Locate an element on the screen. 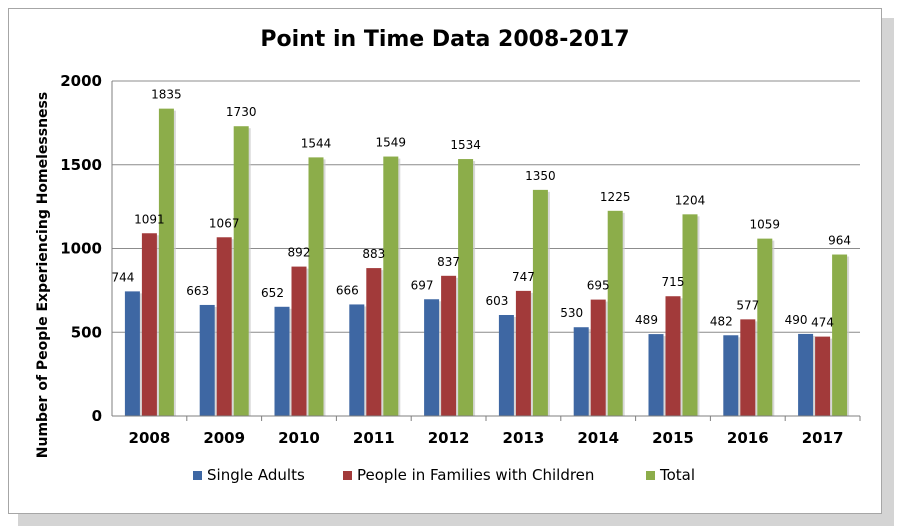 The width and height of the screenshot is (900, 532). chart-title: Point in Time Data 2008-2017 is located at coordinates (444, 39).